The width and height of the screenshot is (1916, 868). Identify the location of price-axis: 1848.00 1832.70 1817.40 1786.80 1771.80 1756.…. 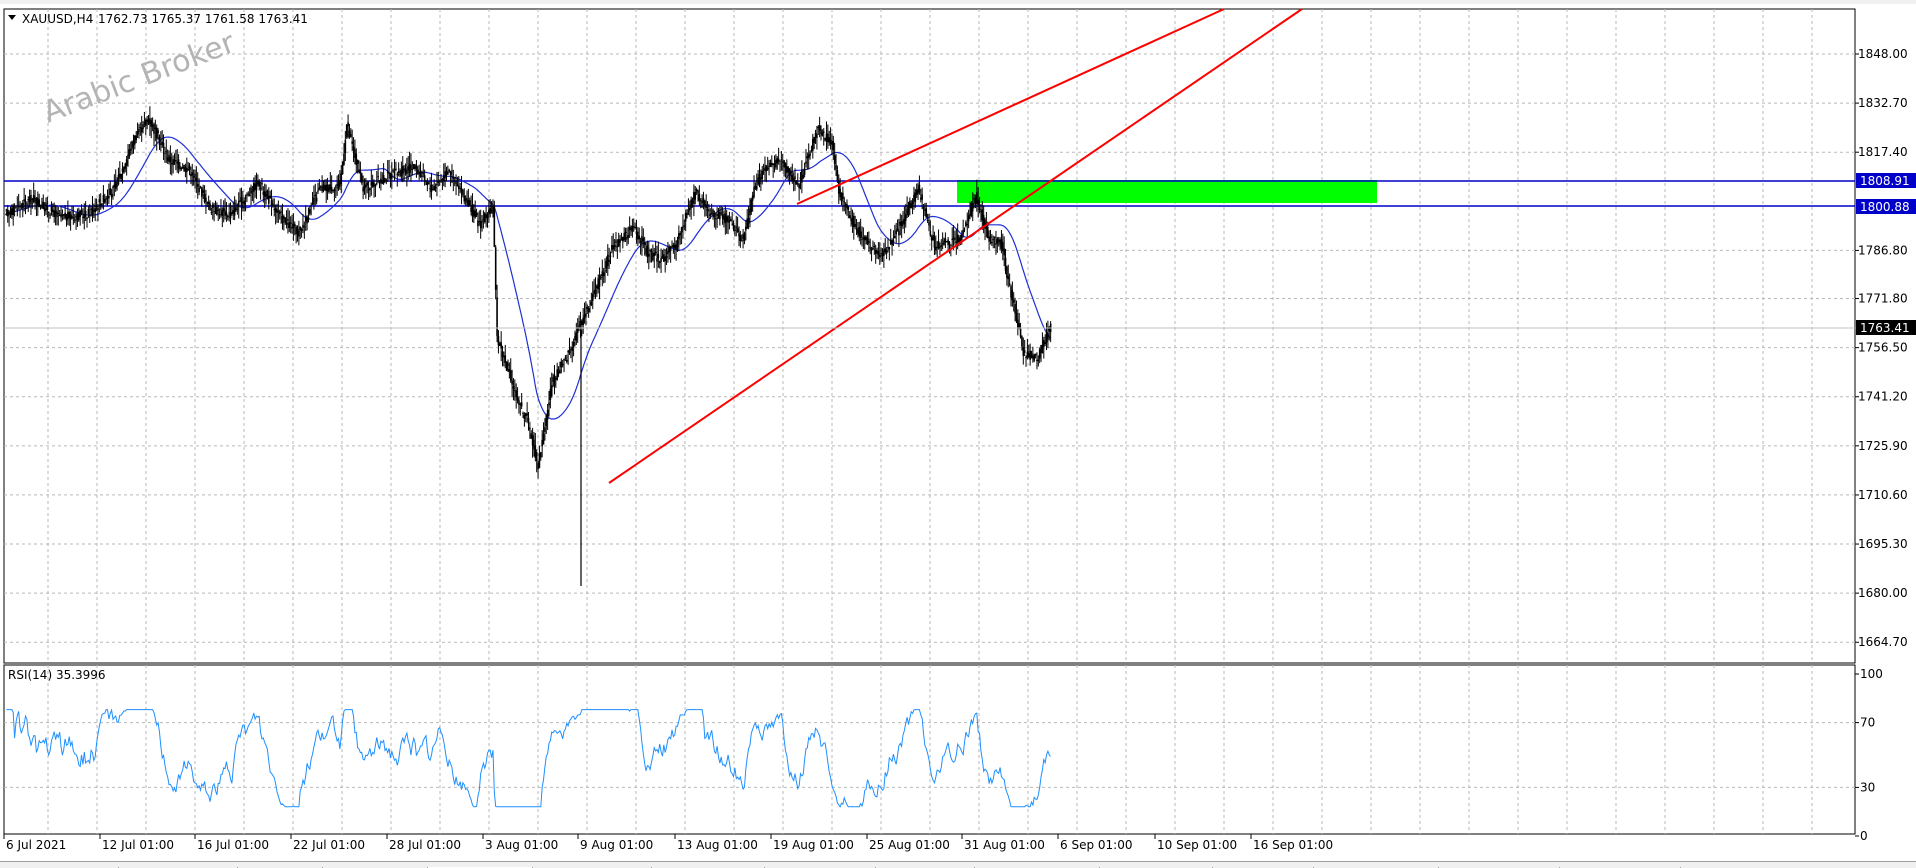
(1885, 336).